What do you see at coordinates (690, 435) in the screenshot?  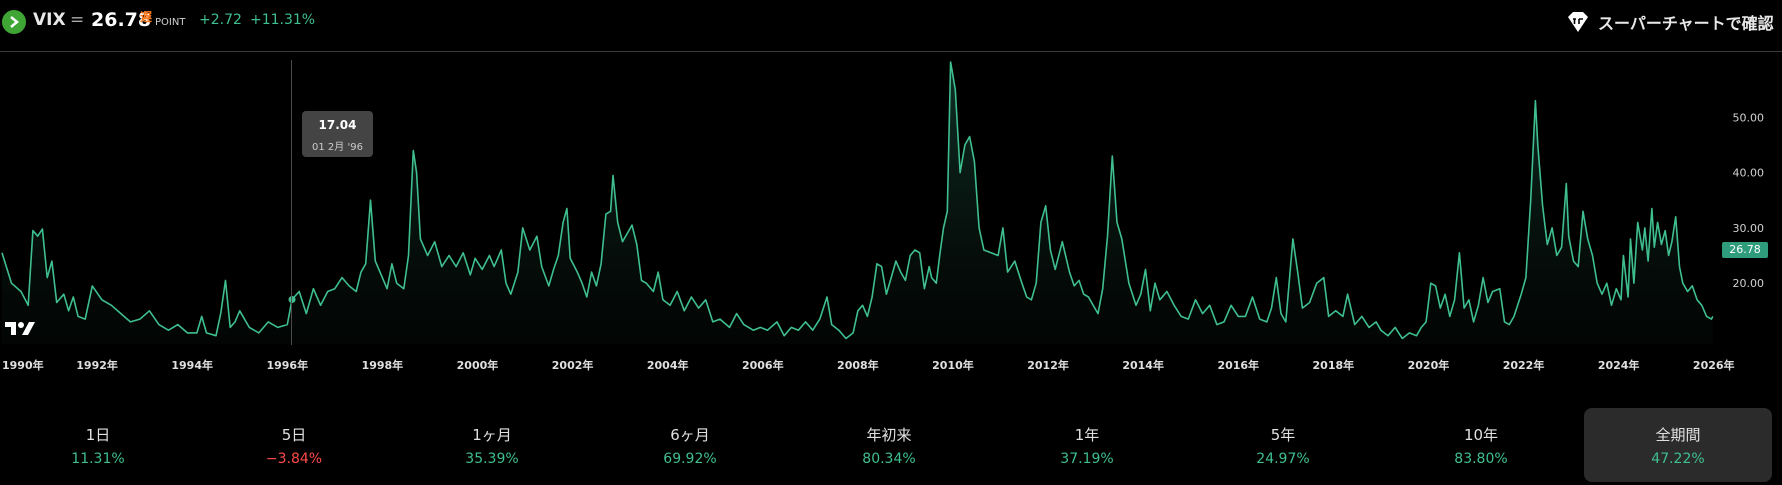 I see `period-label: 6ヶ月` at bounding box center [690, 435].